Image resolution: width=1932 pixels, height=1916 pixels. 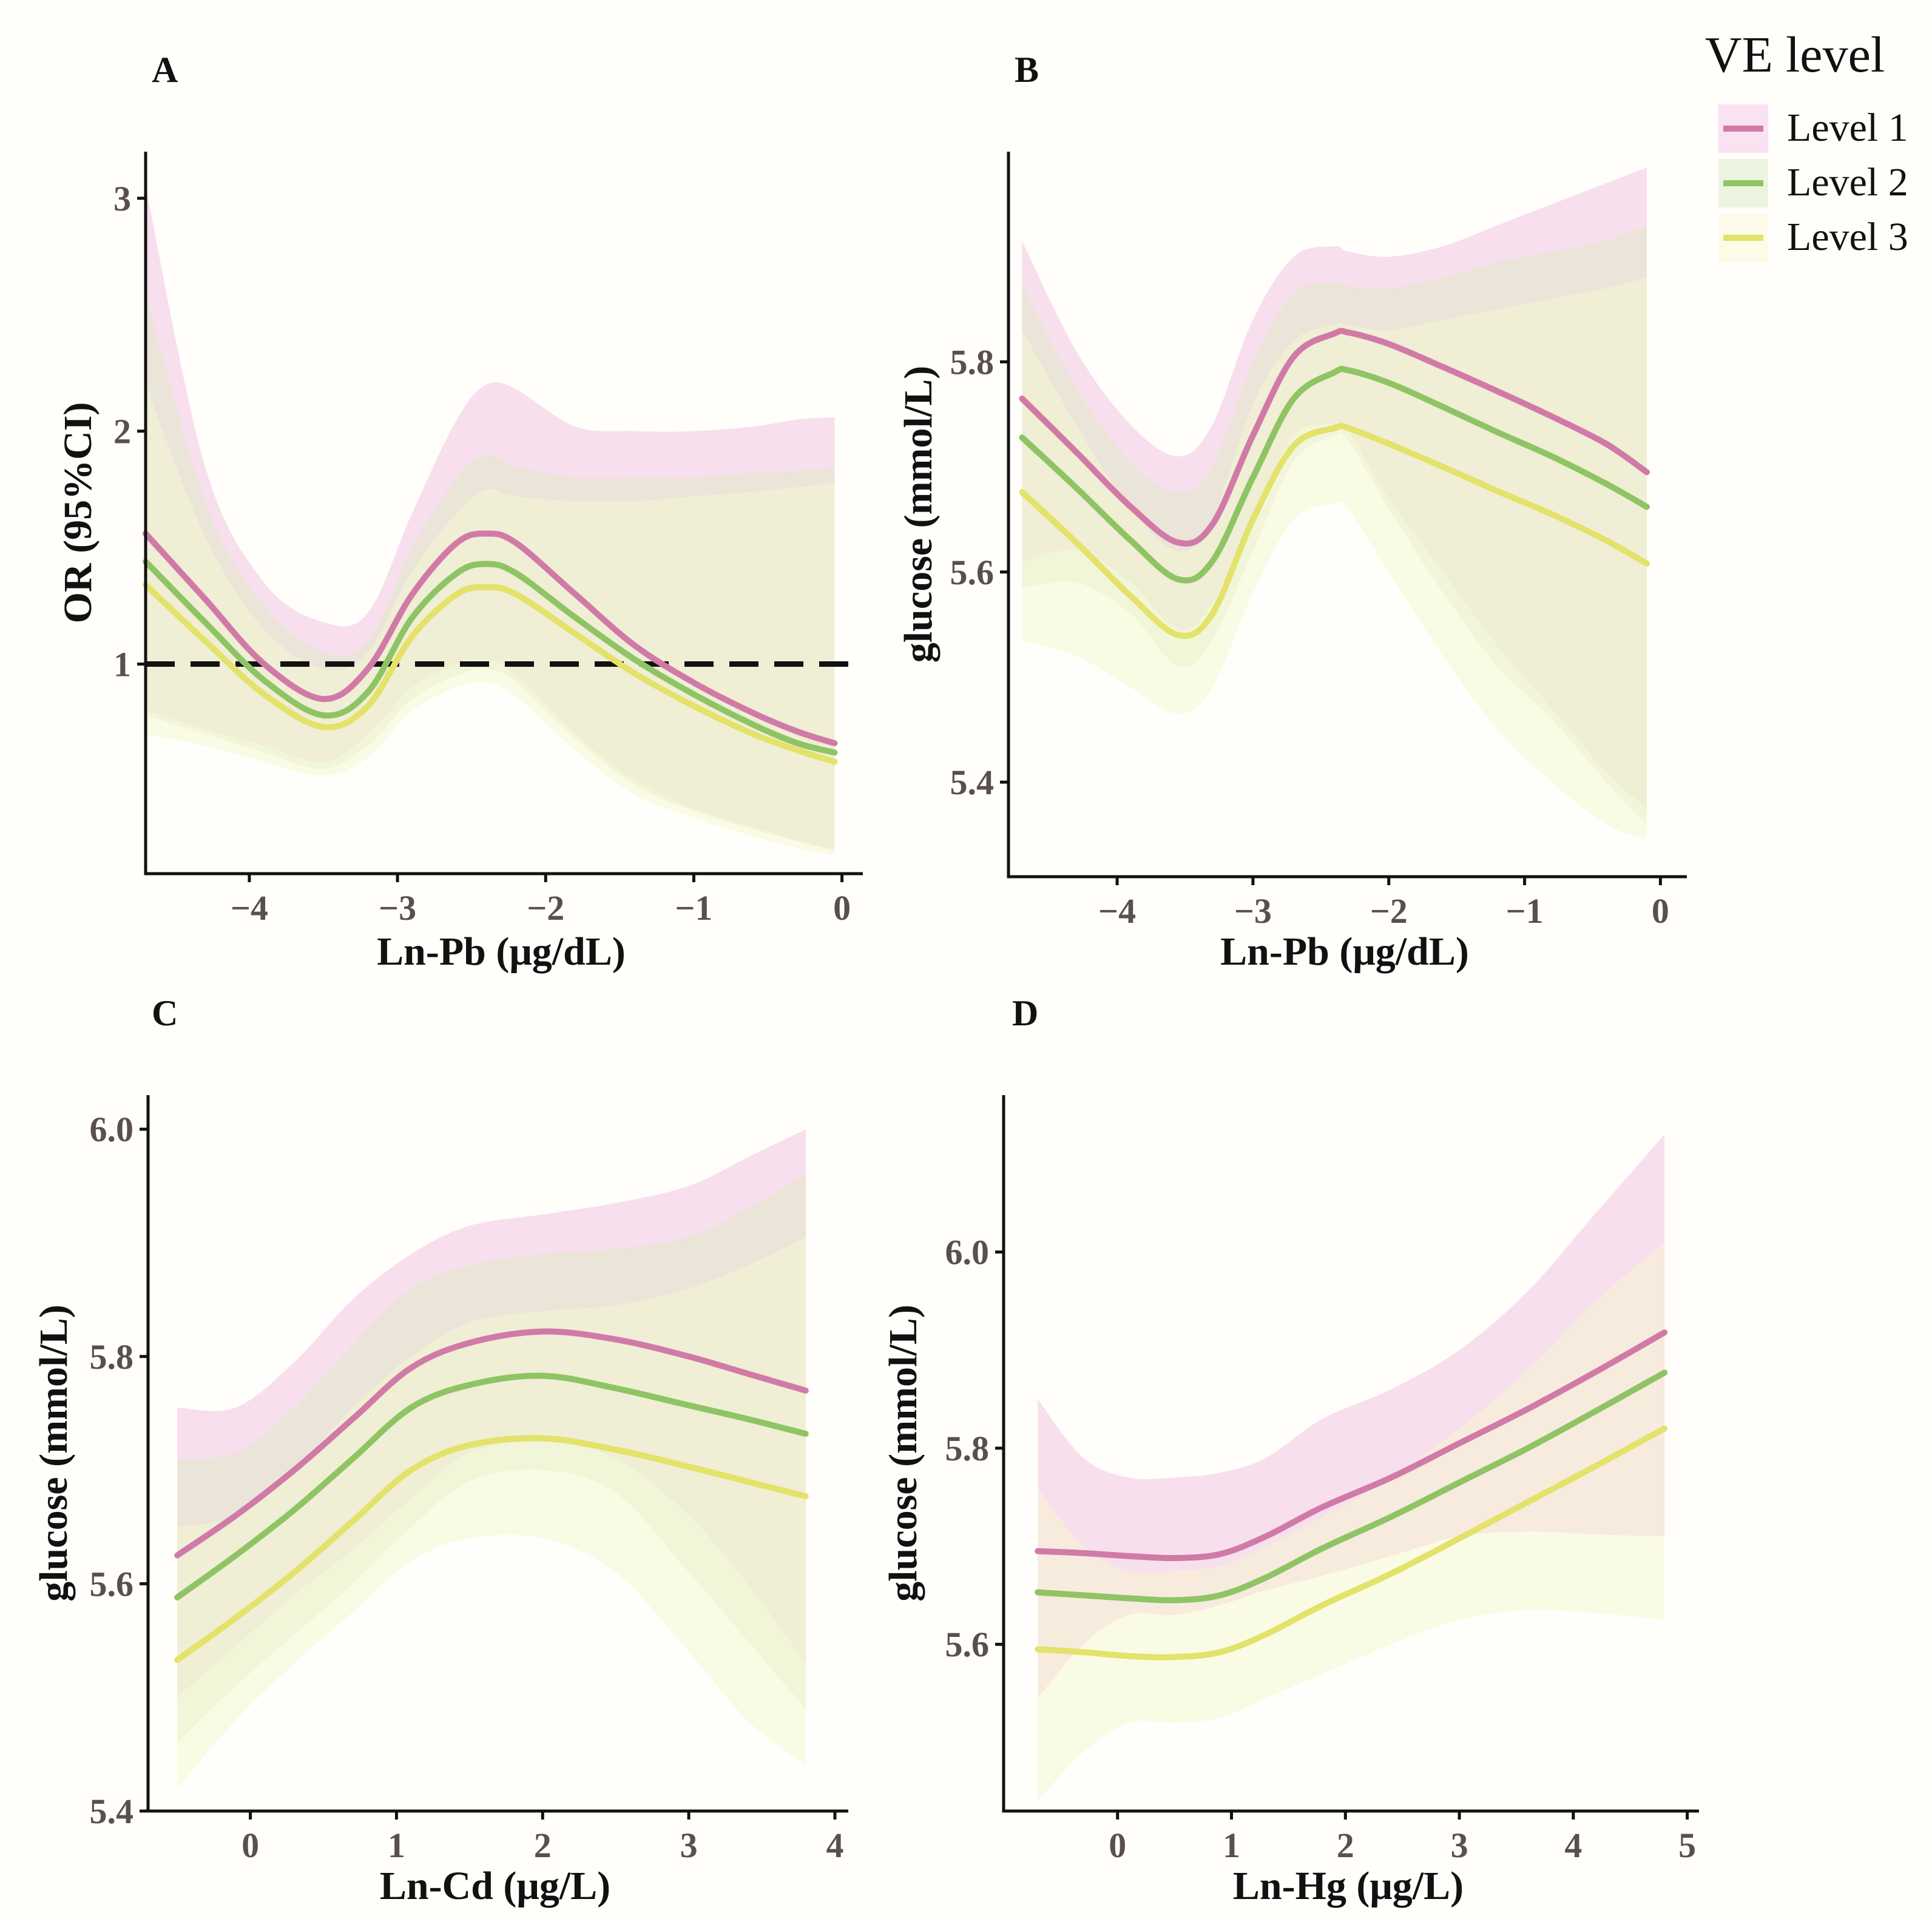 I want to click on panel-label: D, so click(x=1025, y=1013).